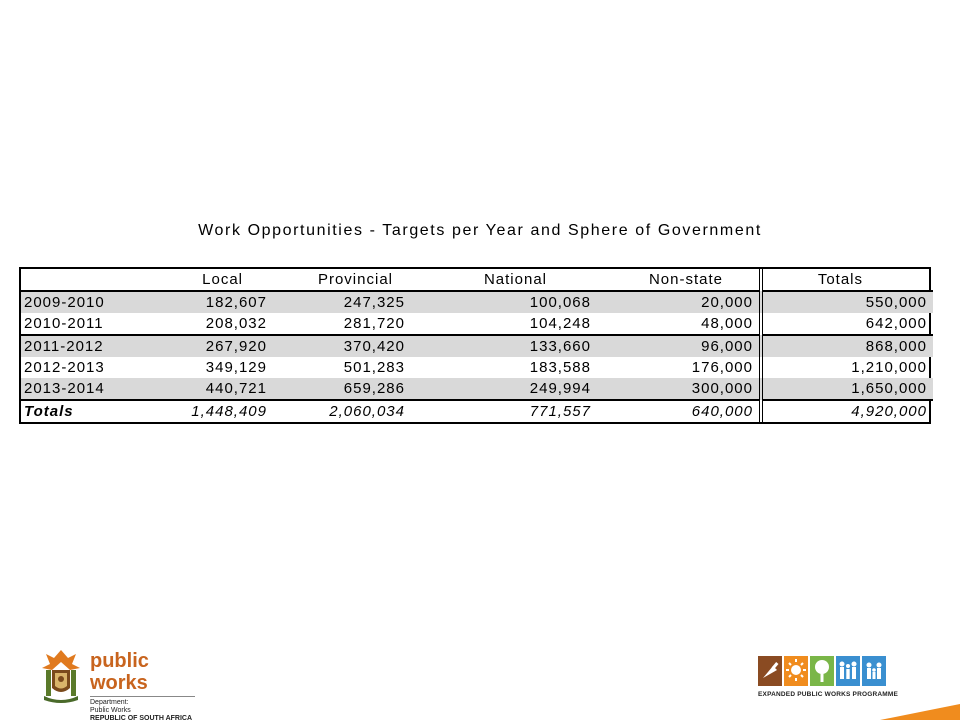  I want to click on column-header-national: National, so click(504, 280).